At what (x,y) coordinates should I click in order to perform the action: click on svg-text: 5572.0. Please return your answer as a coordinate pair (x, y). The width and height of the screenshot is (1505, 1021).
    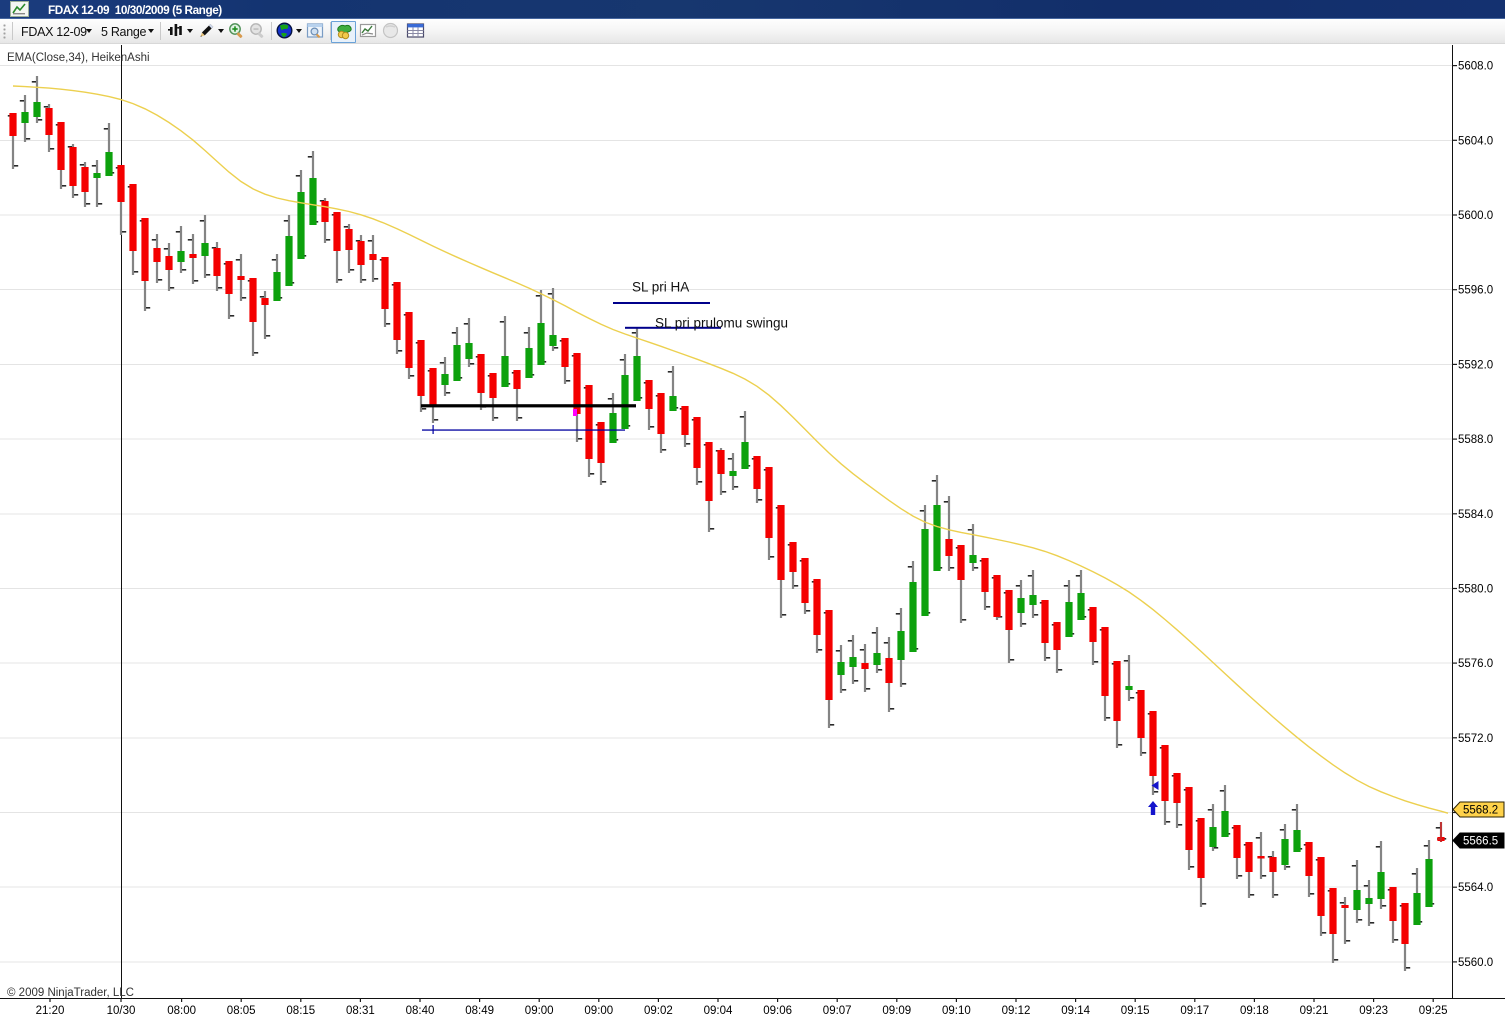
    Looking at the image, I should click on (1475, 739).